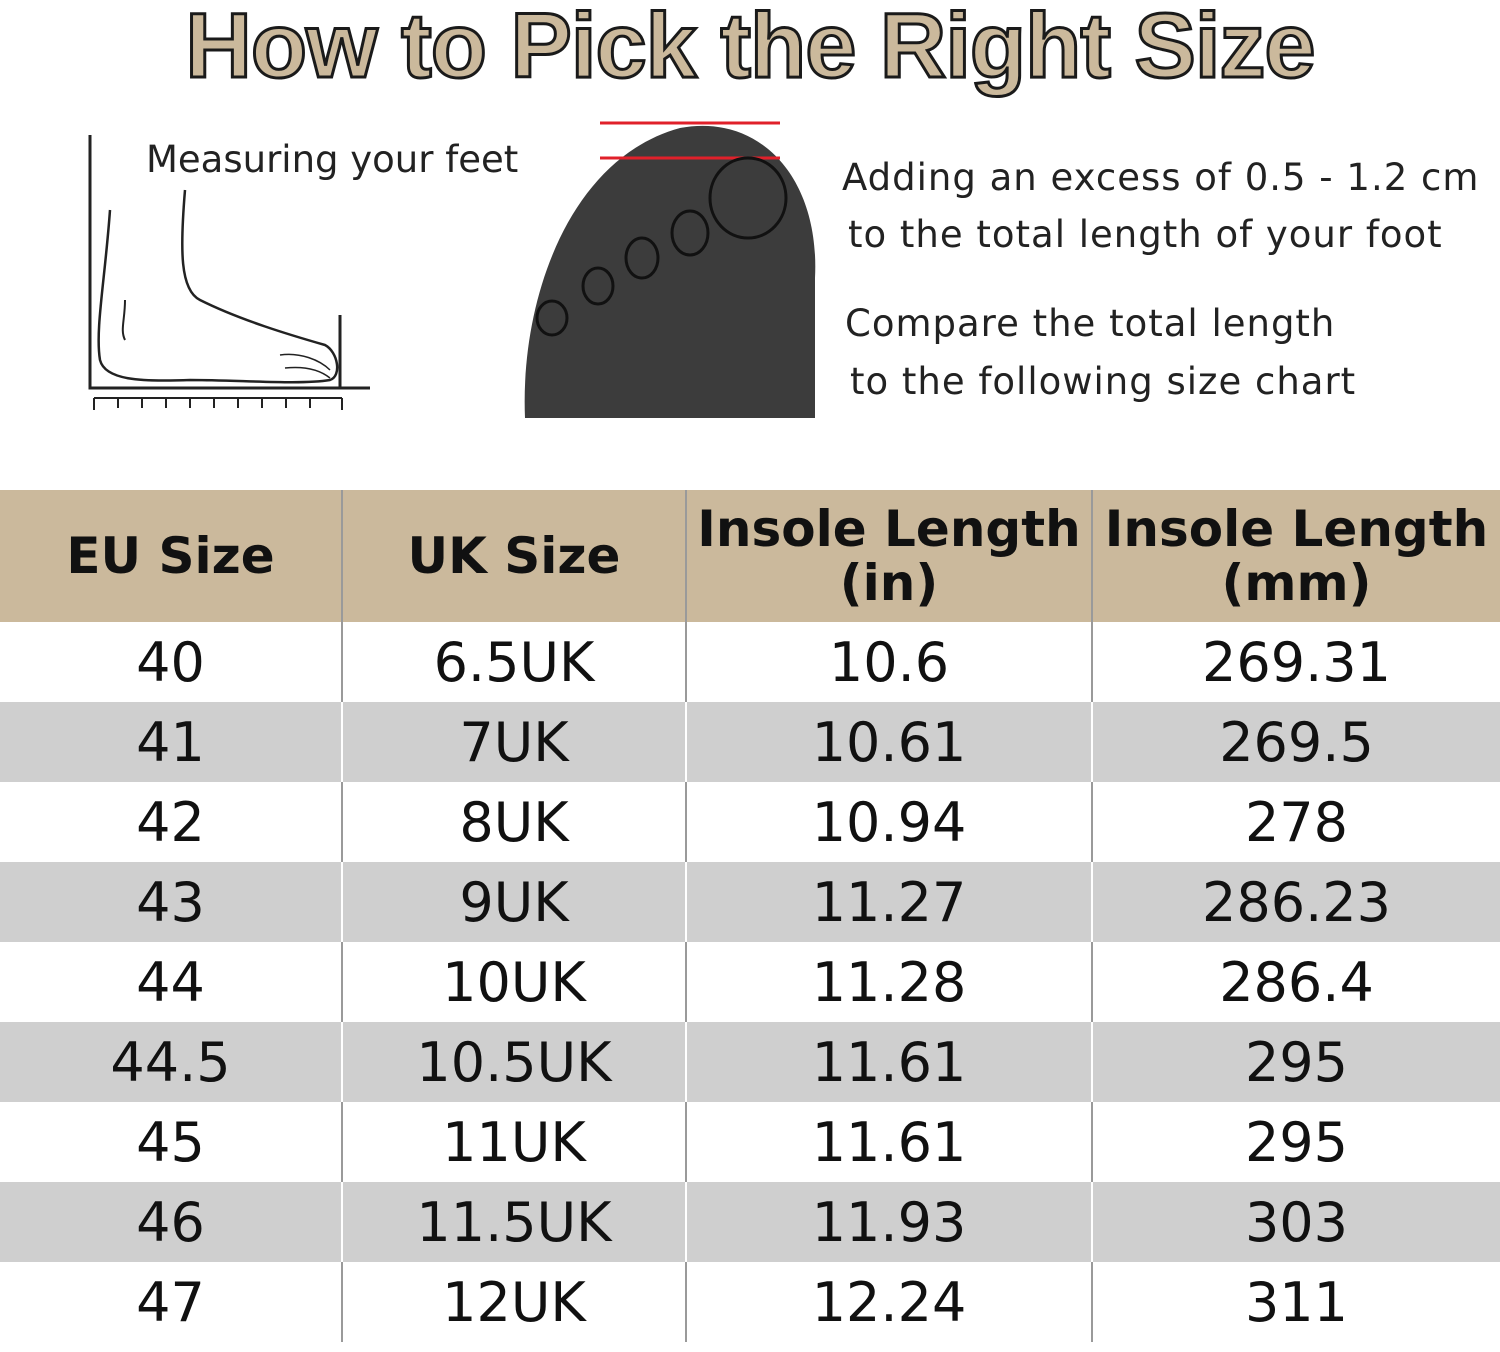 This screenshot has width=1500, height=1352. Describe the element at coordinates (888, 902) in the screenshot. I see `cell-insole-in: 11.27` at that location.